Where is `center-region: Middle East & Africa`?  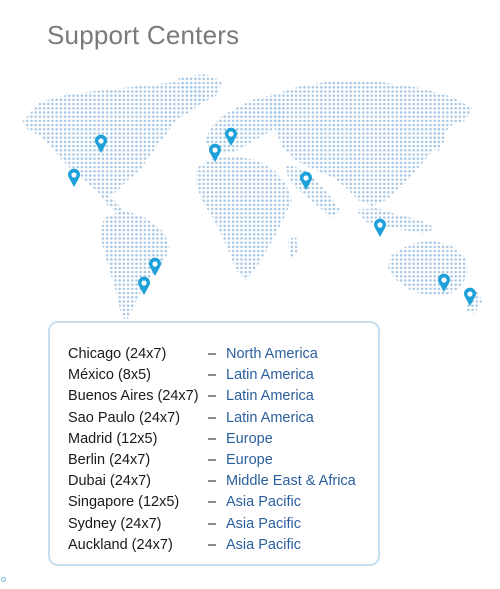 center-region: Middle East & Africa is located at coordinates (291, 481).